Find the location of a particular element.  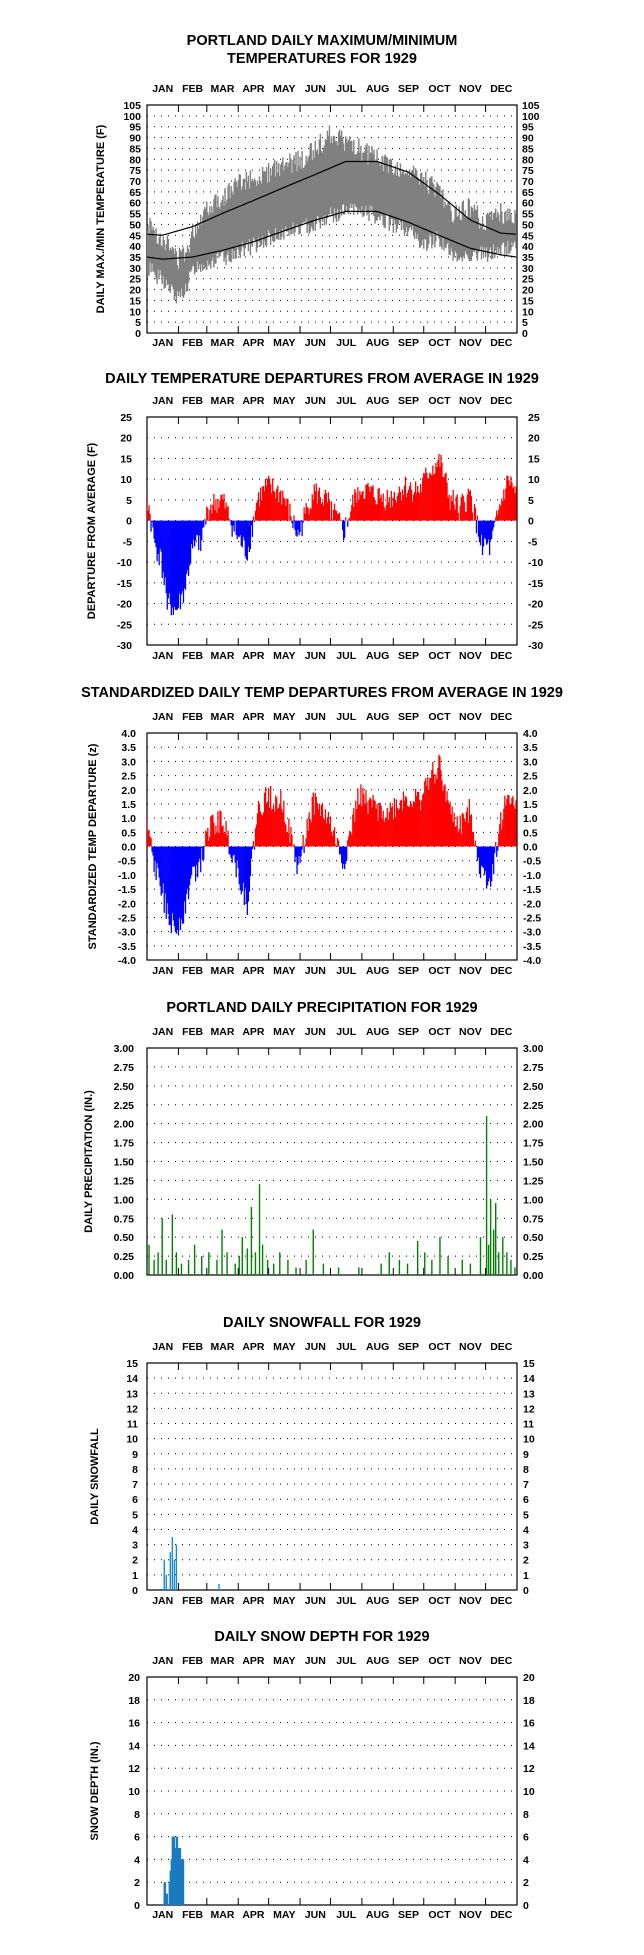

y-tick-label-right: -3.0 is located at coordinates (532, 933).